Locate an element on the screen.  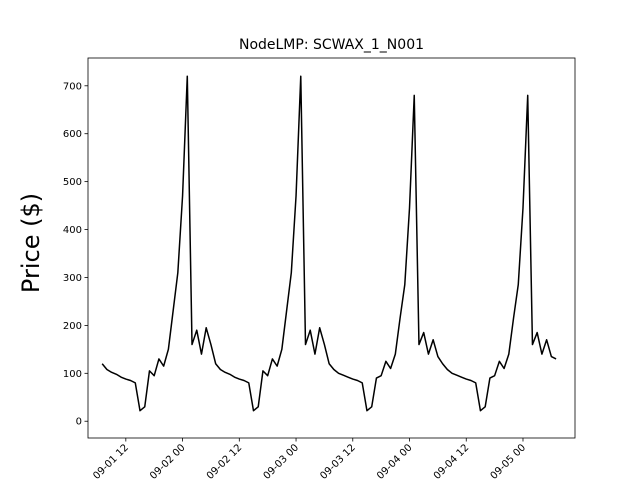
chart-title: NodeLMP: SCWAX_1_N001 is located at coordinates (331, 45).